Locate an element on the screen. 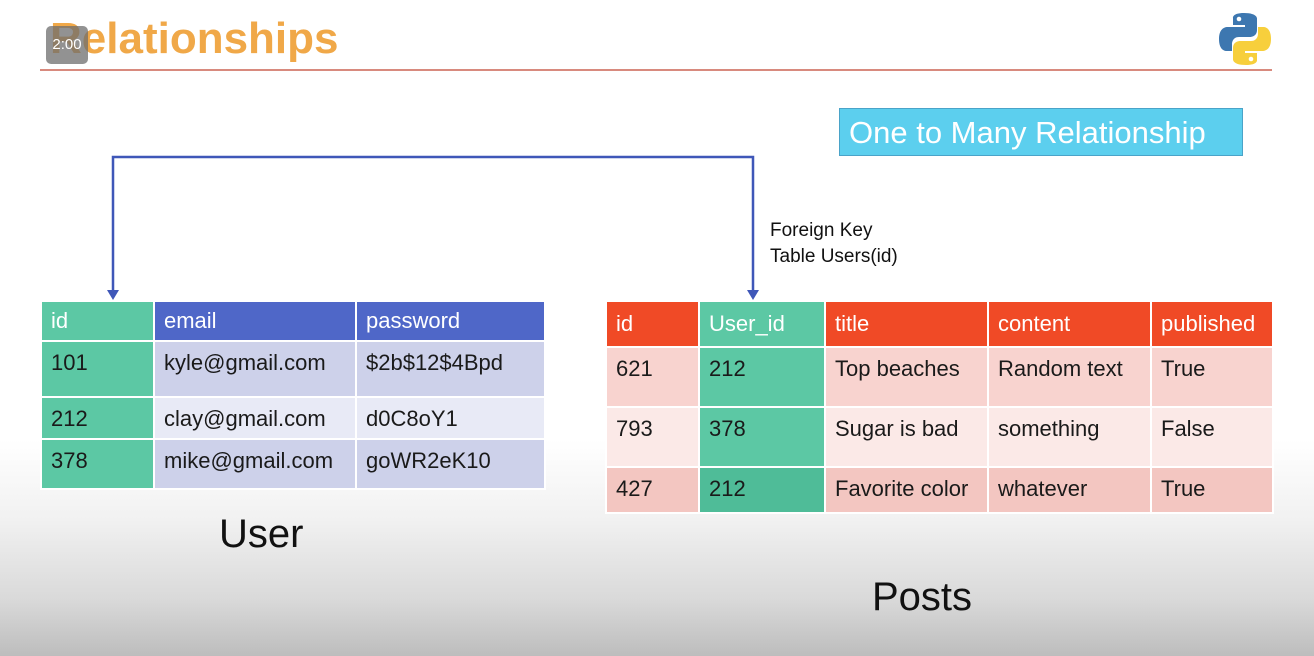 The width and height of the screenshot is (1314, 656). column-header-content: content is located at coordinates (1069, 324).